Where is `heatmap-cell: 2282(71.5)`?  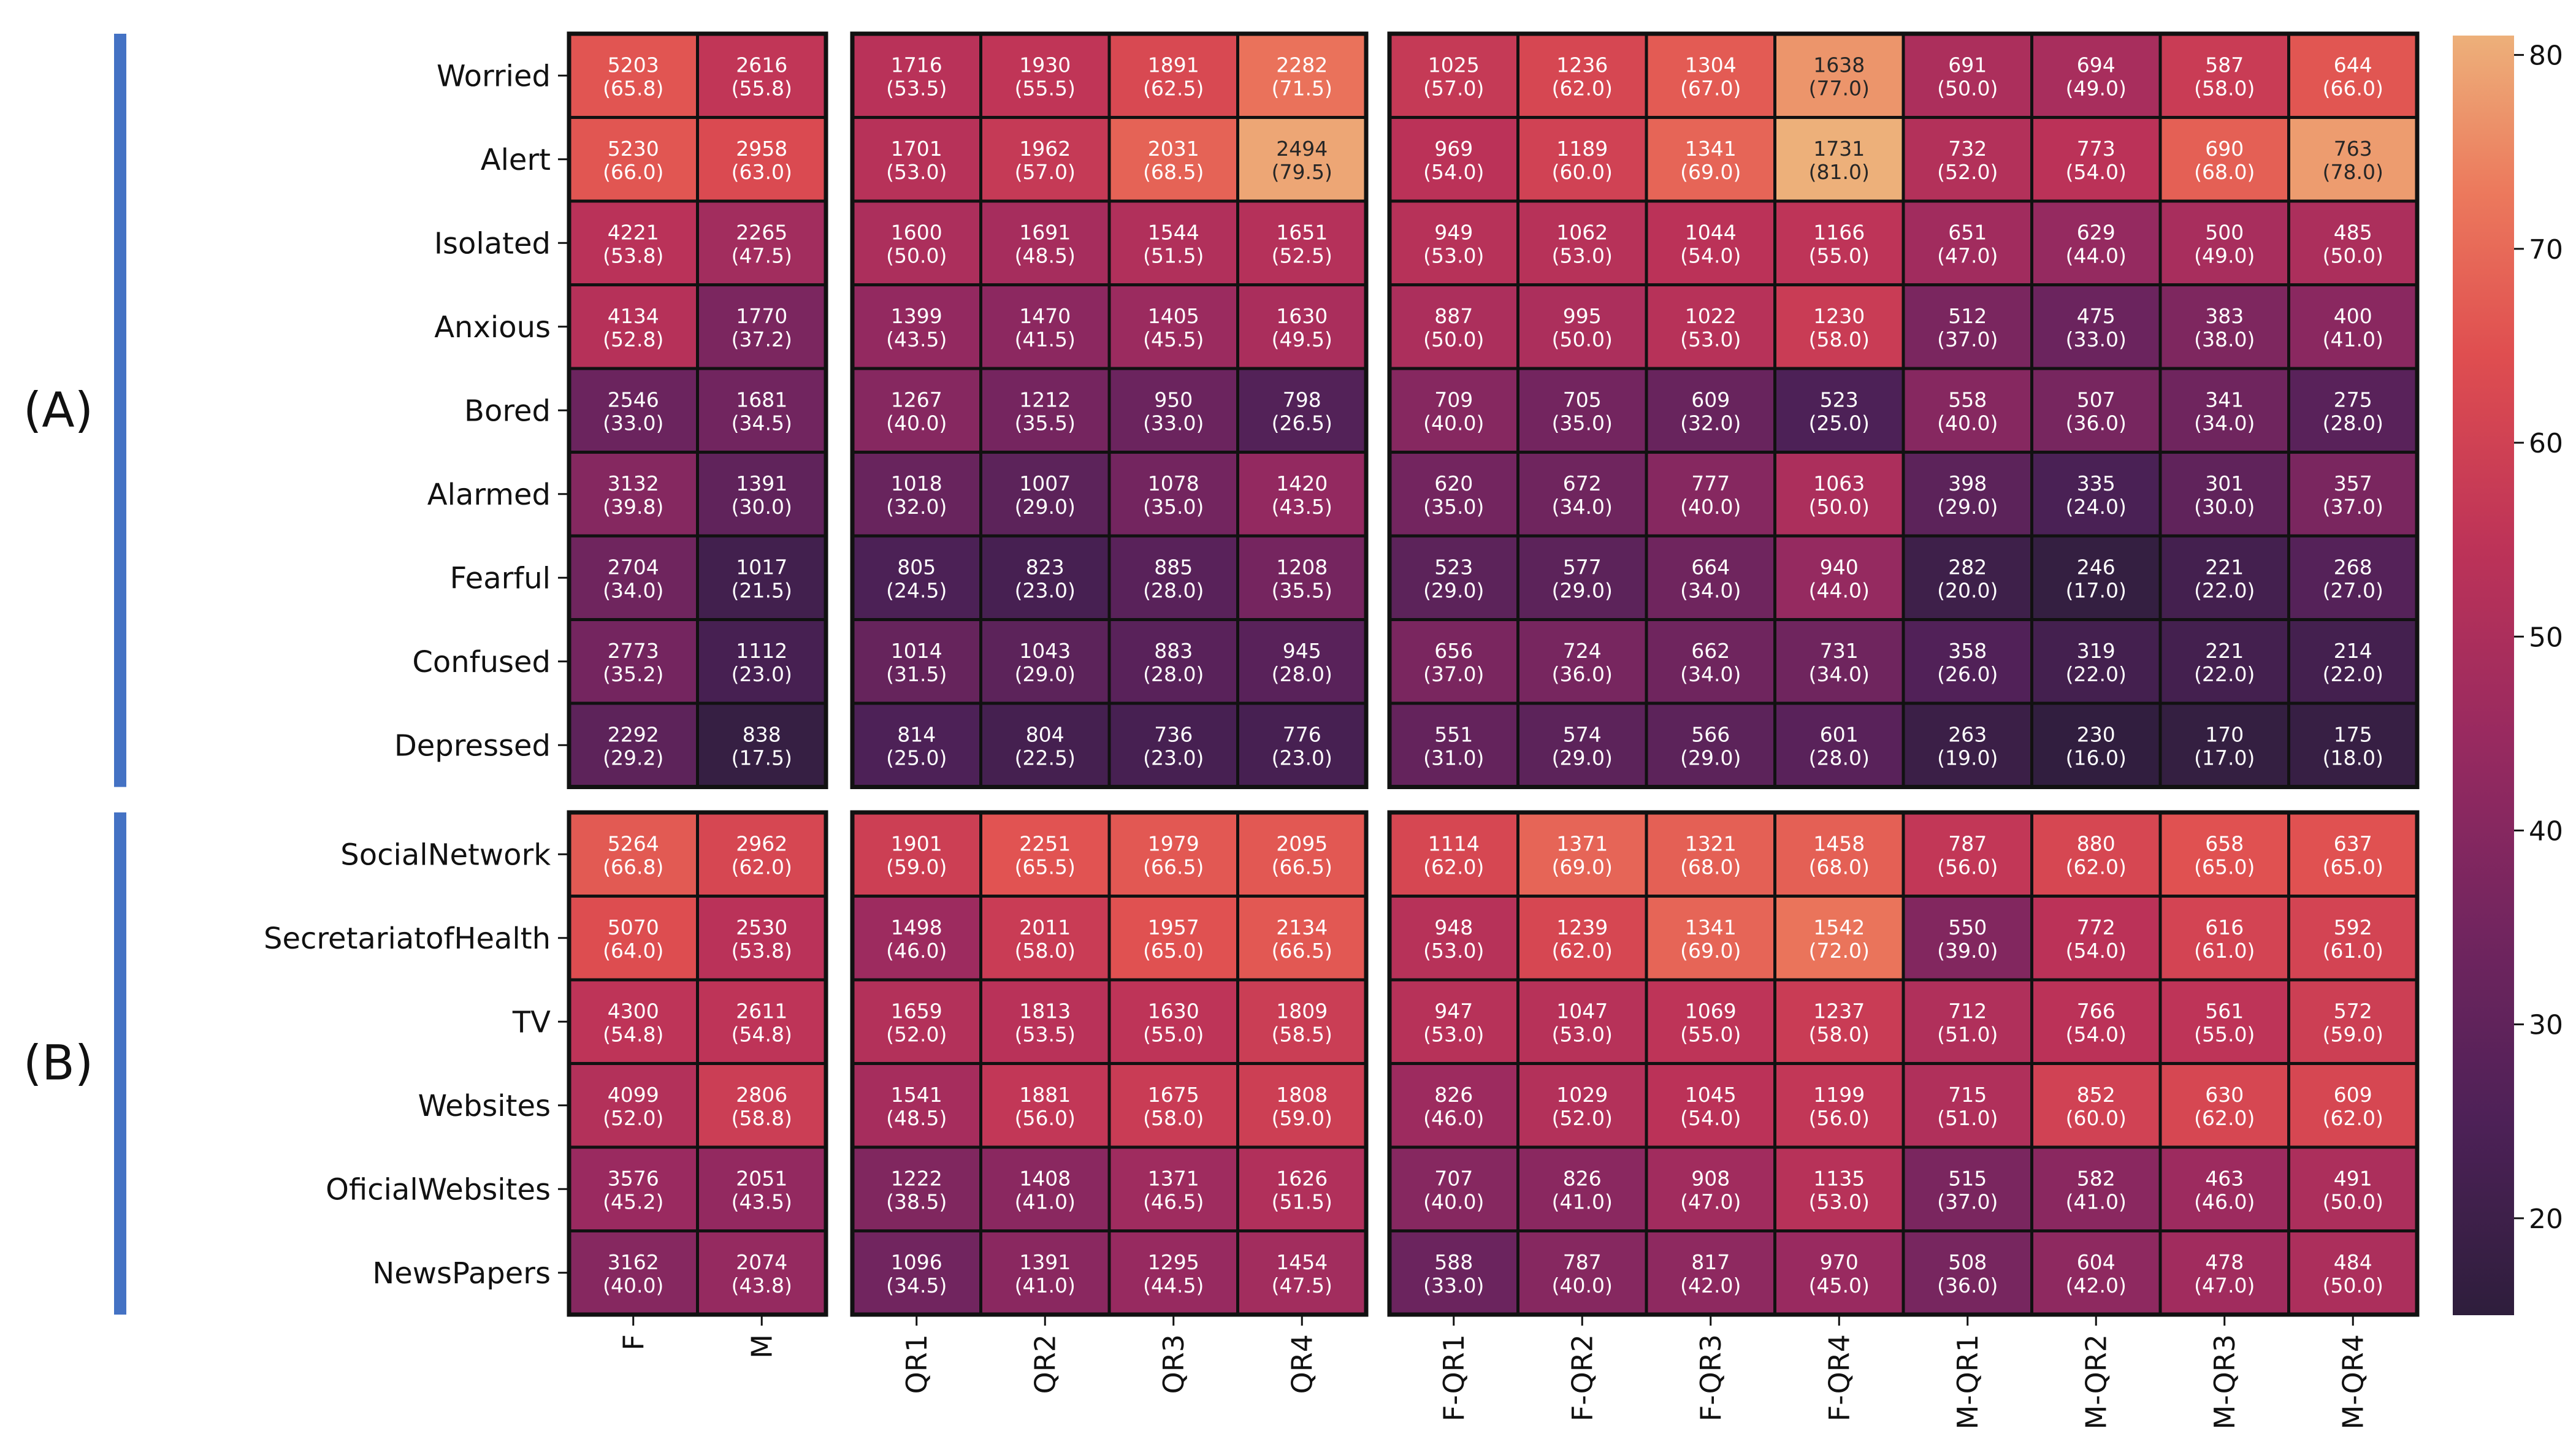
heatmap-cell: 2282(71.5) is located at coordinates (1302, 75).